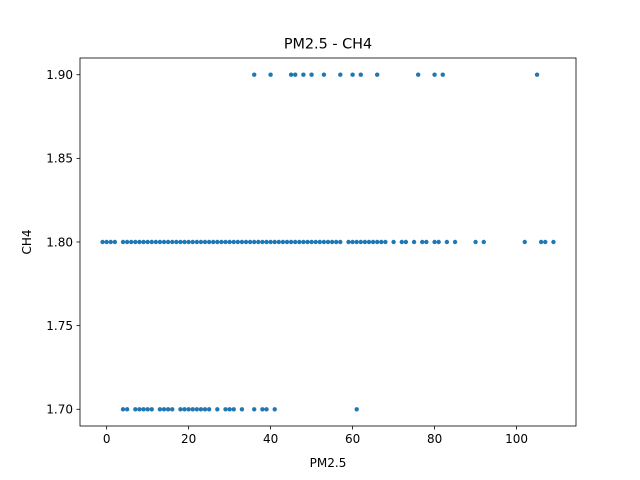  What do you see at coordinates (59, 326) in the screenshot?
I see `y-tick-label: 1.75` at bounding box center [59, 326].